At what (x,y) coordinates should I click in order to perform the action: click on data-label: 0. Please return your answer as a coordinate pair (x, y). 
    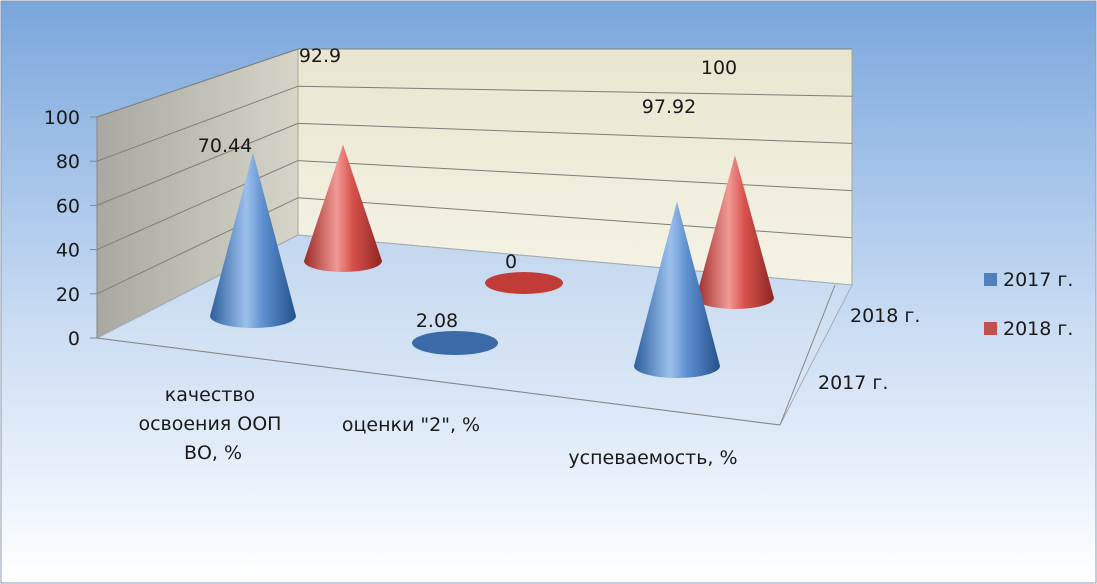
    Looking at the image, I should click on (511, 262).